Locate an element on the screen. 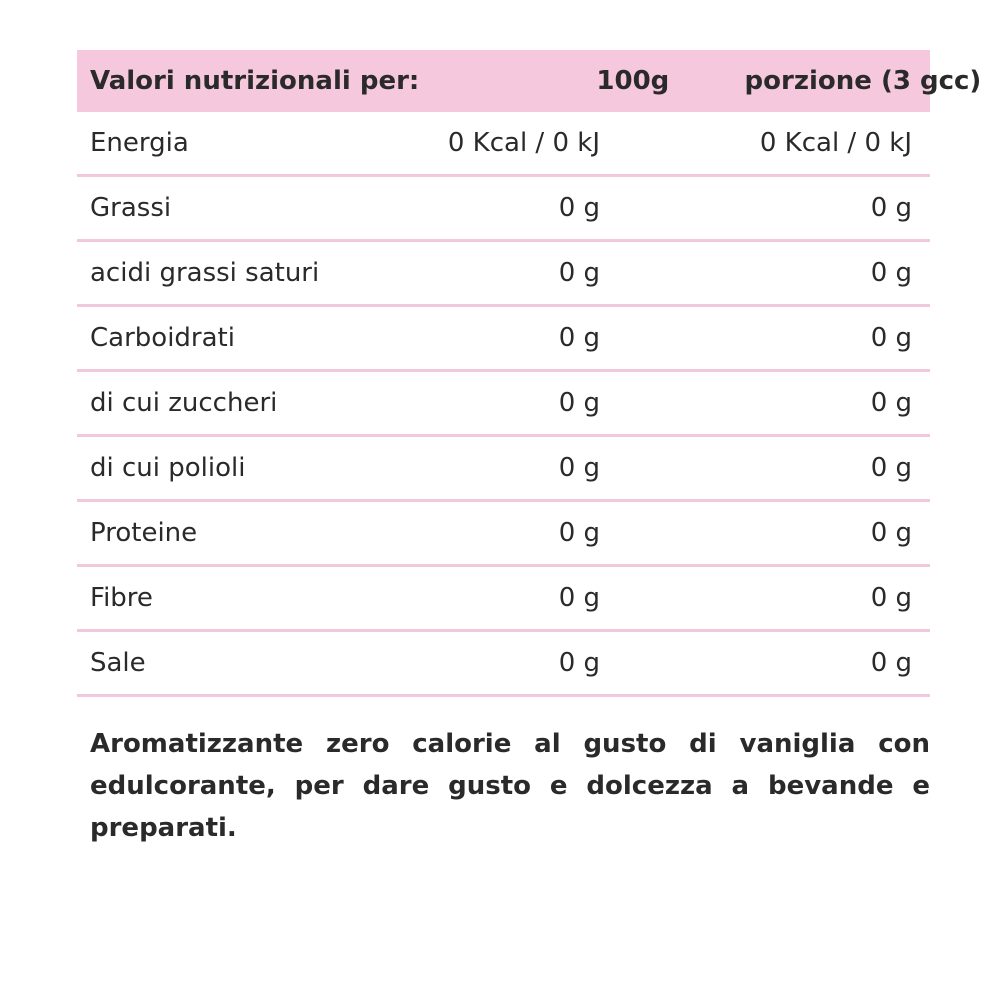  row-label: Sale is located at coordinates (118, 663).